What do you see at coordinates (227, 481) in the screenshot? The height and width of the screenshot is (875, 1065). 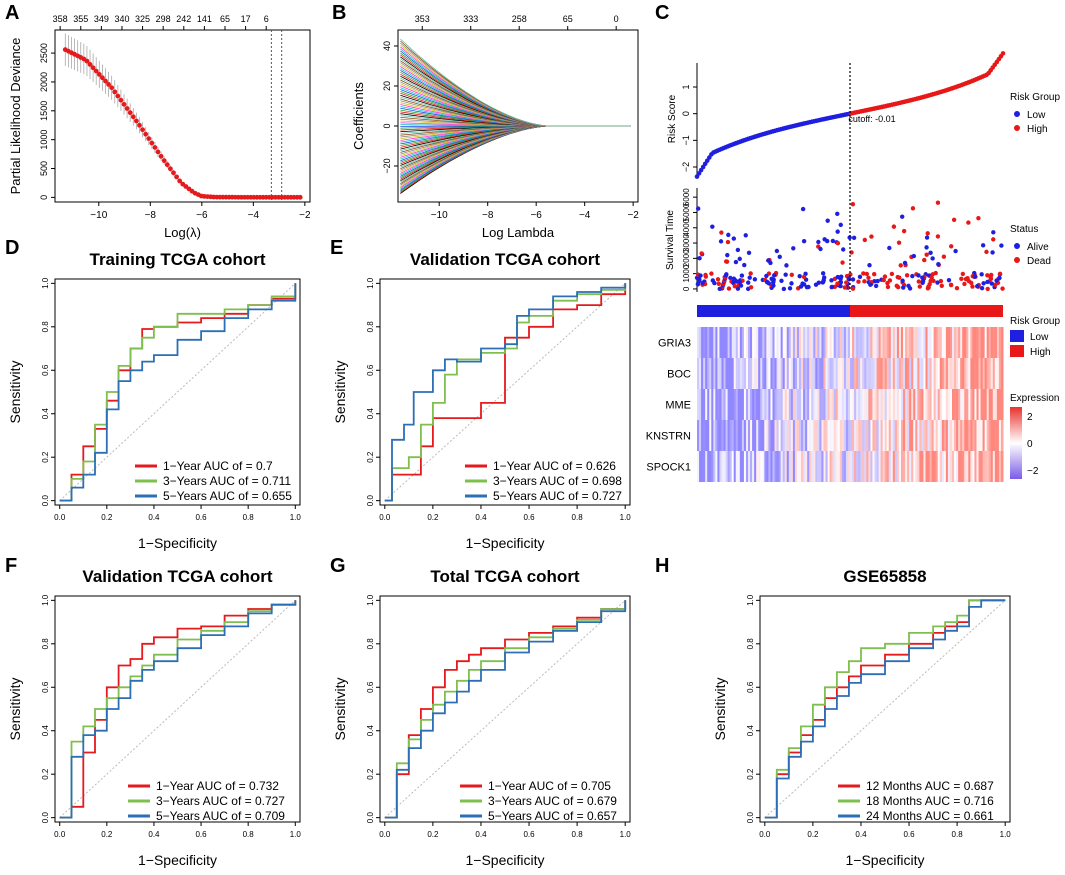 I see `legend-label: 3−Years AUC of = 0.711` at bounding box center [227, 481].